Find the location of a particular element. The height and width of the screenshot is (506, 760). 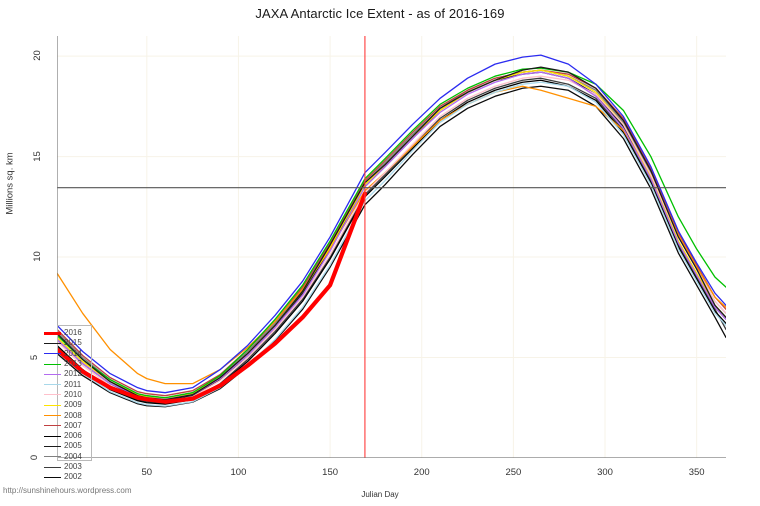

legend-item-2006: 2006 is located at coordinates (69, 436).